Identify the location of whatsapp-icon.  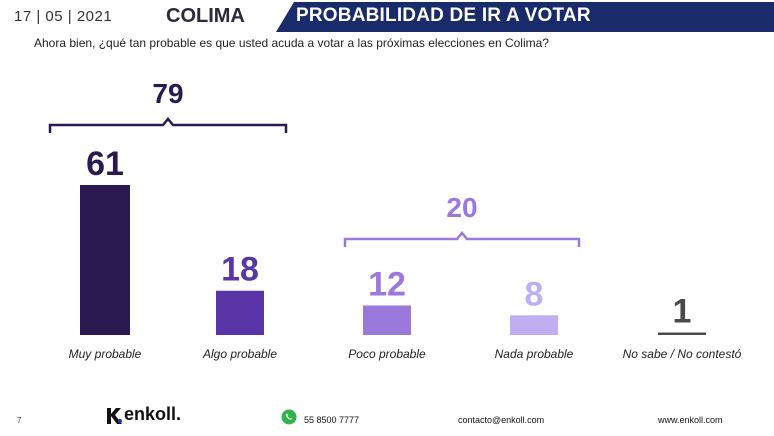
(289, 417).